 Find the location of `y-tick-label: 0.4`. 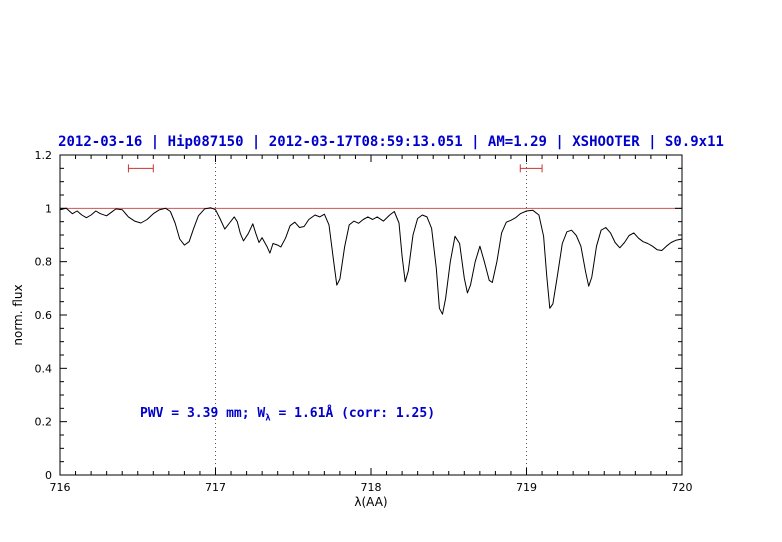

y-tick-label: 0.4 is located at coordinates (44, 368).